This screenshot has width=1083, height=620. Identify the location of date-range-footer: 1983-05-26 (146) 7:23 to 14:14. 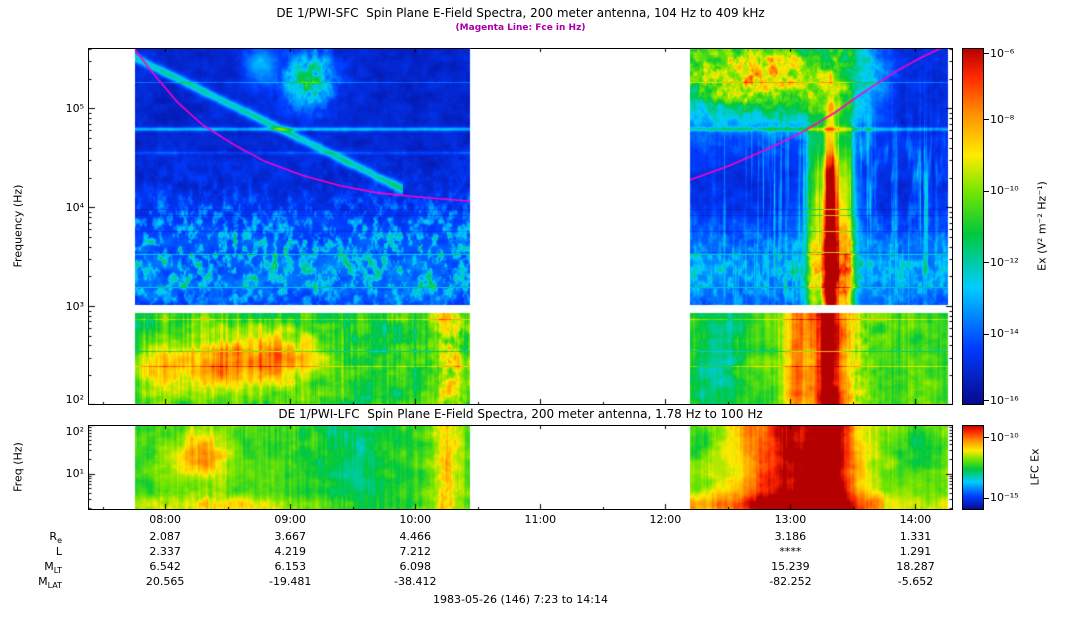
(520, 599).